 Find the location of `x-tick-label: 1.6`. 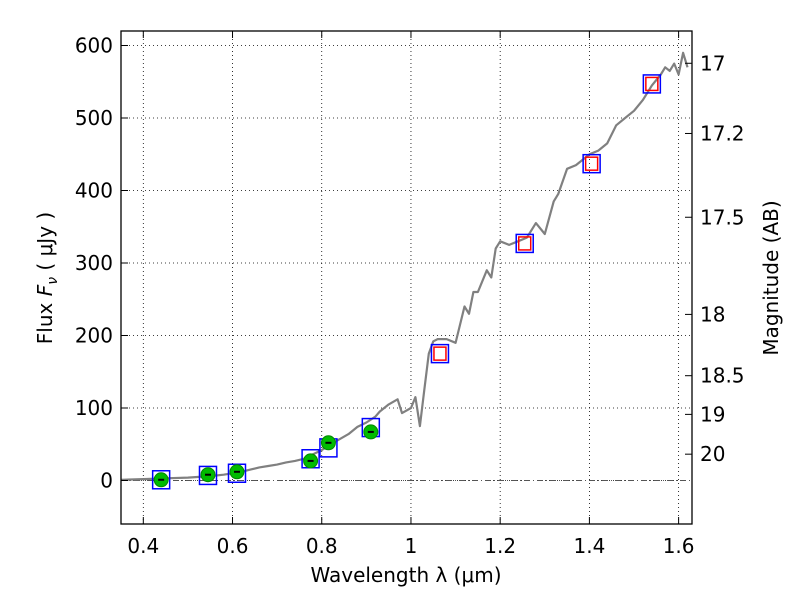

x-tick-label: 1.6 is located at coordinates (679, 546).